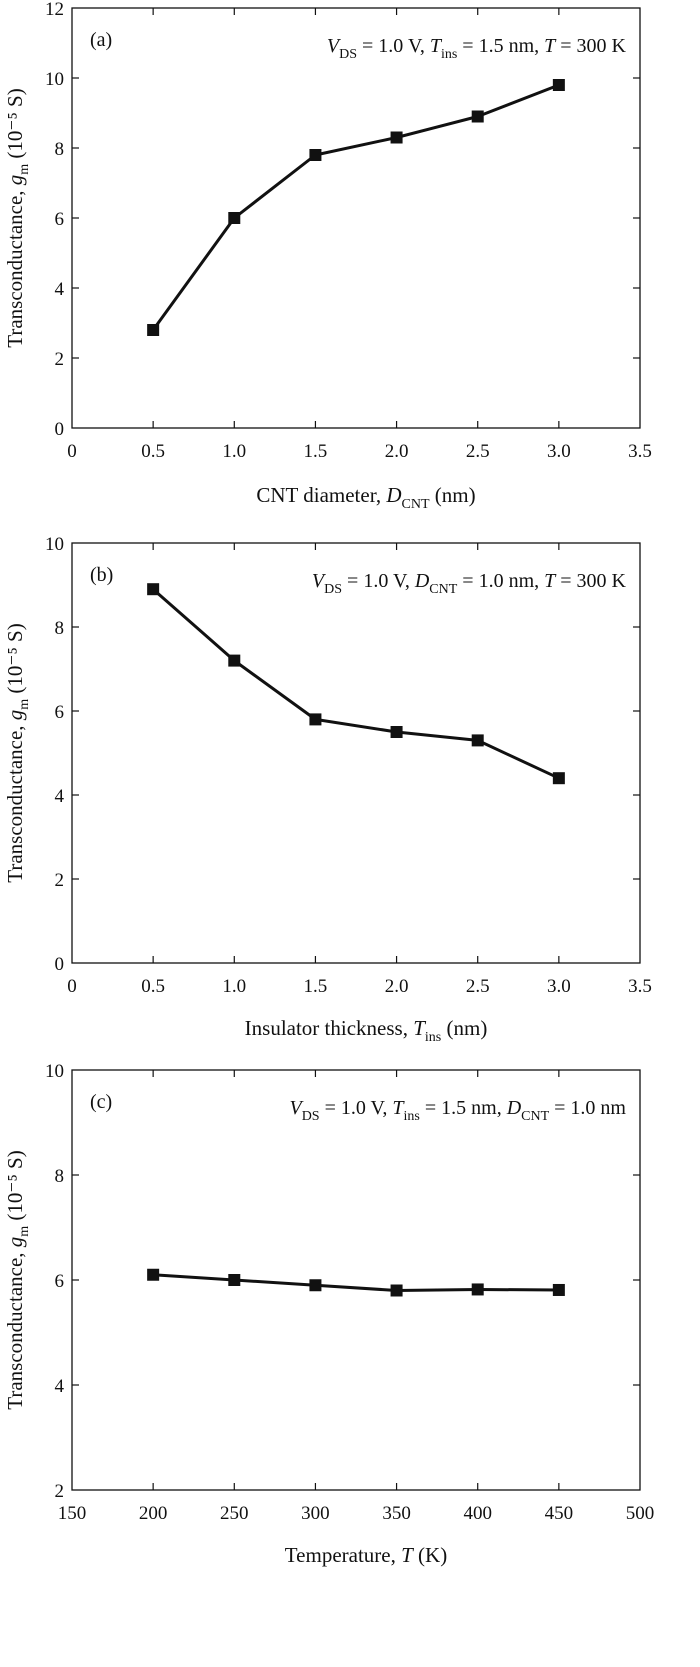 This screenshot has width=700, height=1667. Describe the element at coordinates (153, 1513) in the screenshot. I see `x-tick-label: 200` at that location.